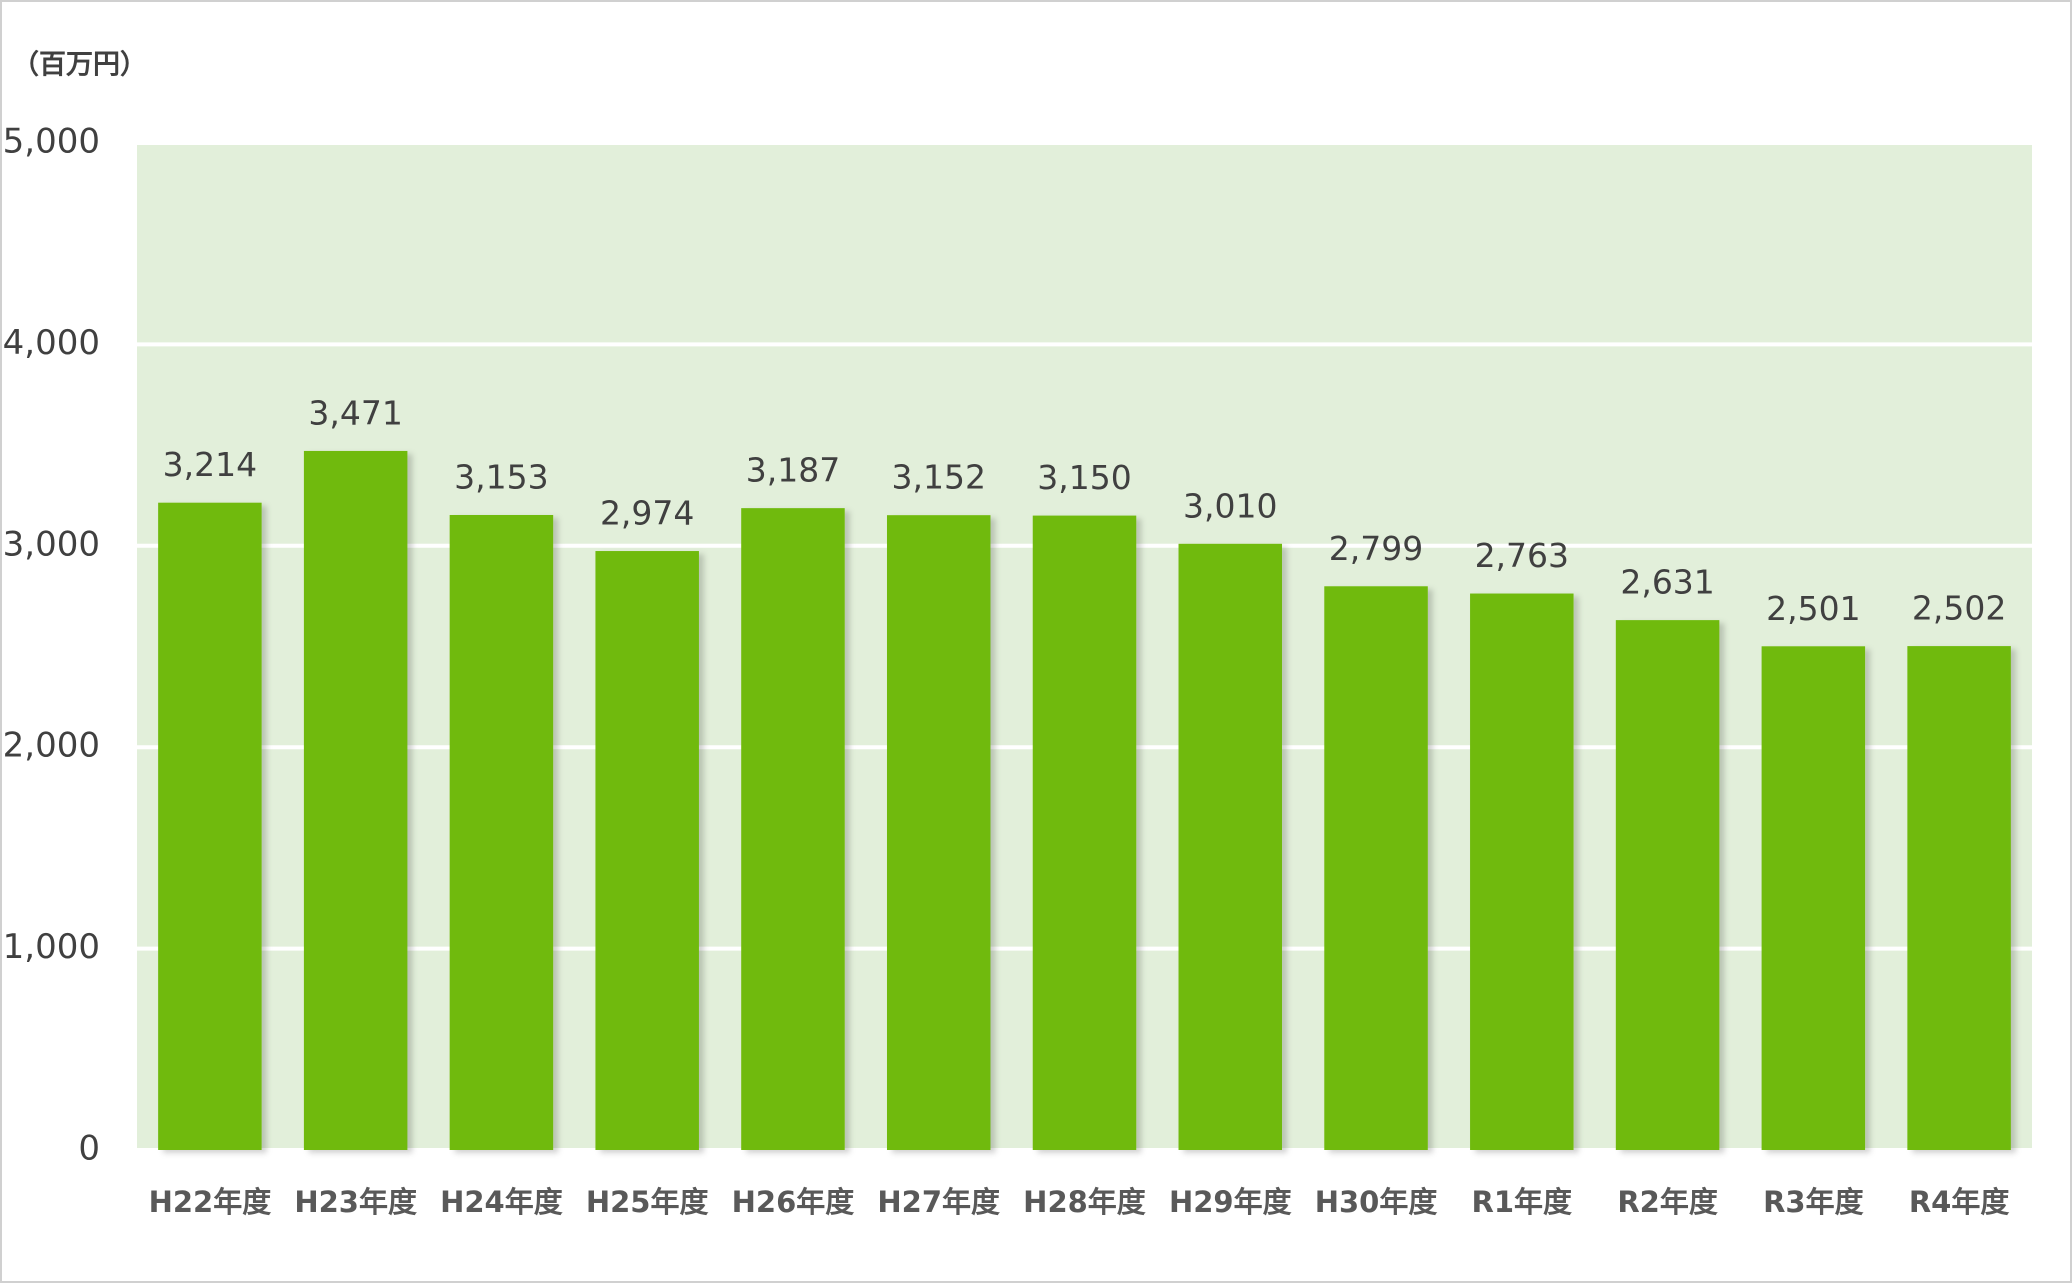 Image resolution: width=2072 pixels, height=1283 pixels. I want to click on x-tick-label: H24年度, so click(501, 1202).